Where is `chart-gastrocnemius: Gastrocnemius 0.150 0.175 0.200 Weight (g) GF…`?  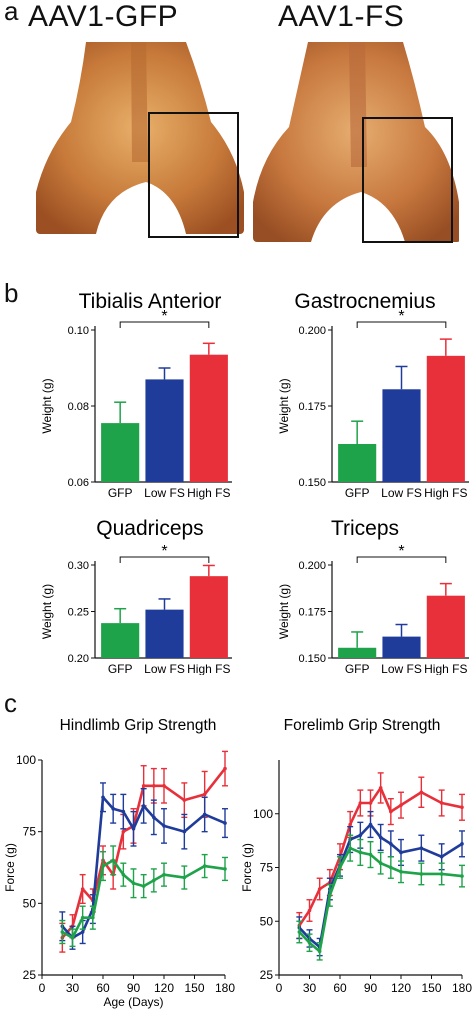 chart-gastrocnemius: Gastrocnemius 0.150 0.175 0.200 Weight (g) GF… is located at coordinates (373, 395).